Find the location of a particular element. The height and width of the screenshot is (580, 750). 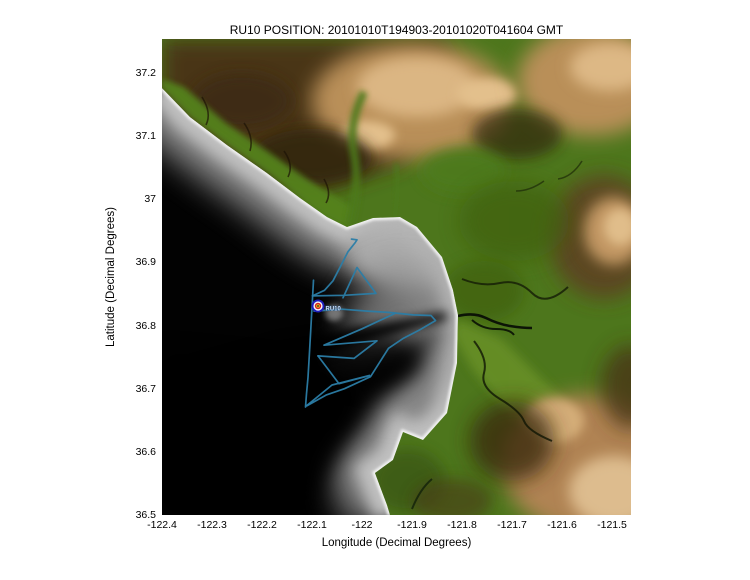

track-segment-east-transect-and-return is located at coordinates (371, 357).